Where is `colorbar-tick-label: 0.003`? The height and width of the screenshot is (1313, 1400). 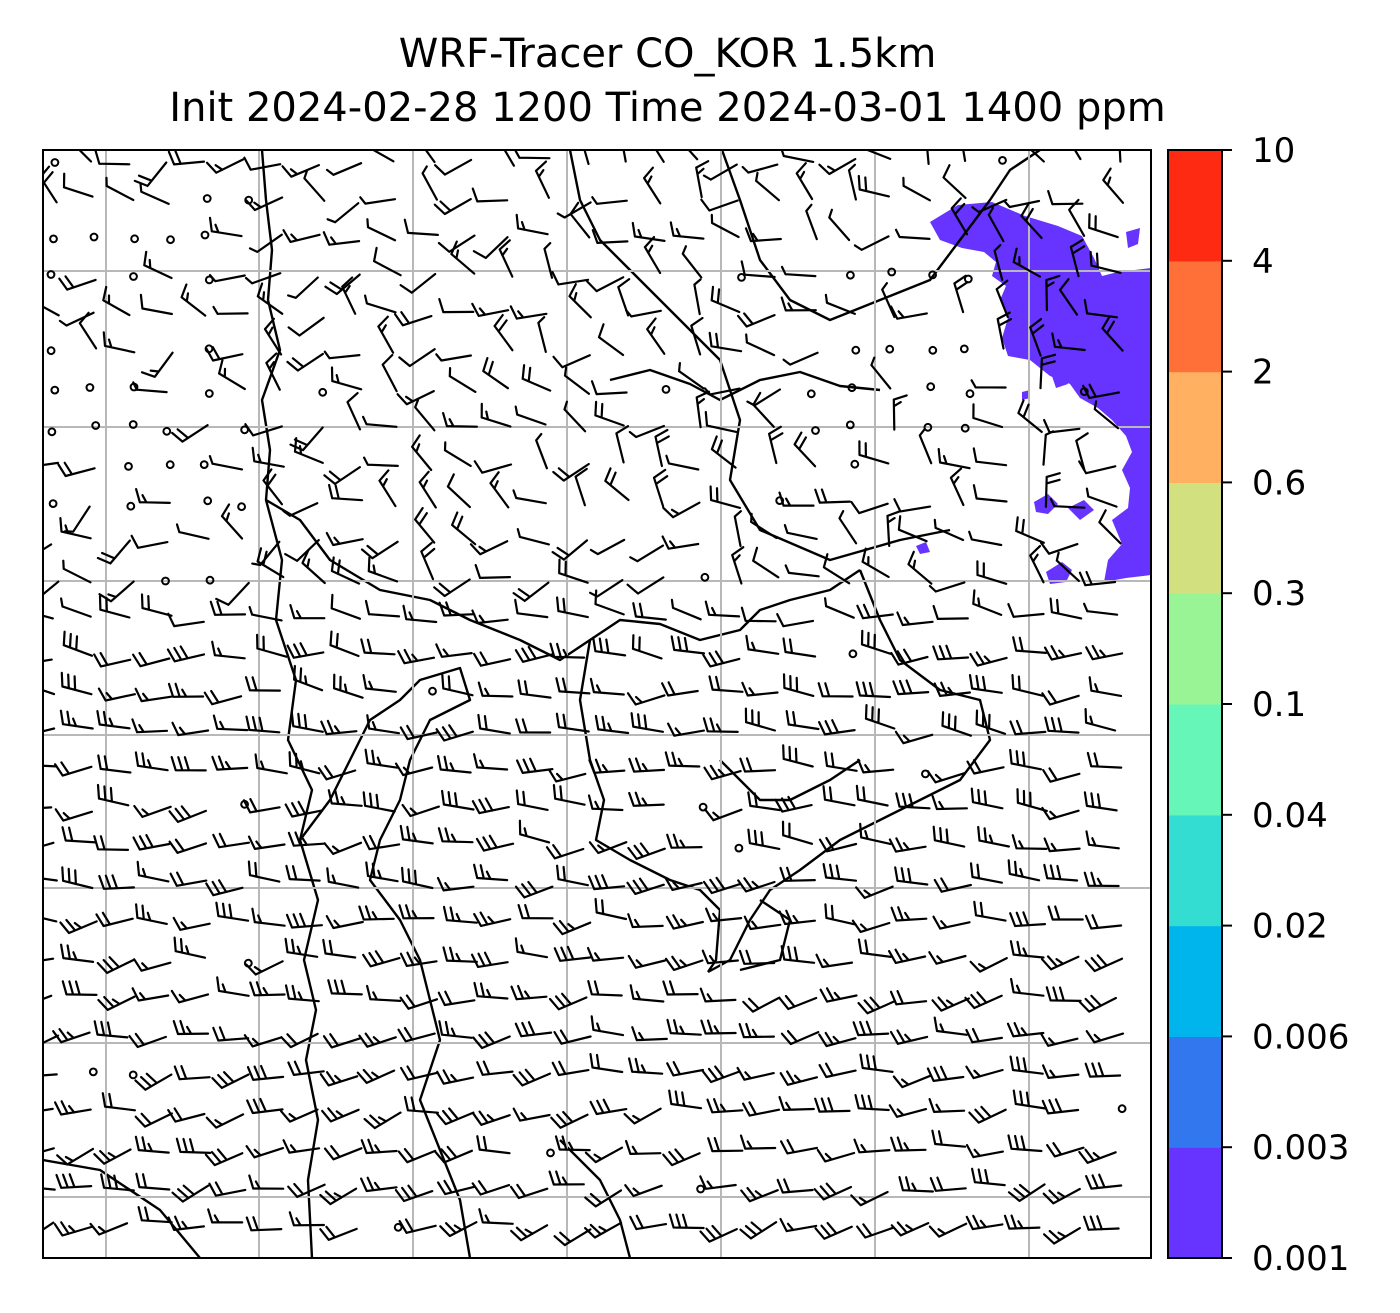
colorbar-tick-label: 0.003 is located at coordinates (1300, 1148).